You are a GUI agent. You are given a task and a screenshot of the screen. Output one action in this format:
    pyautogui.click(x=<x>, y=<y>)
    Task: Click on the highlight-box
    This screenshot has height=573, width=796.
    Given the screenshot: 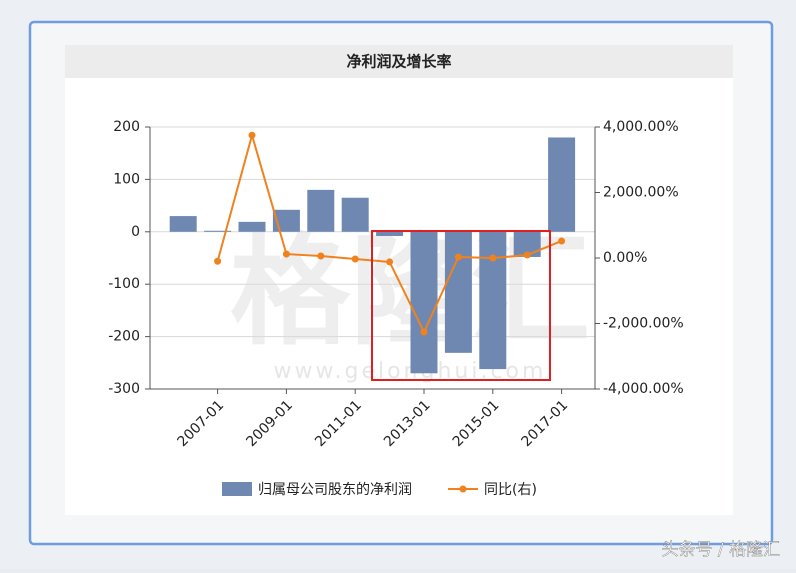 What is the action you would take?
    pyautogui.click(x=461, y=305)
    